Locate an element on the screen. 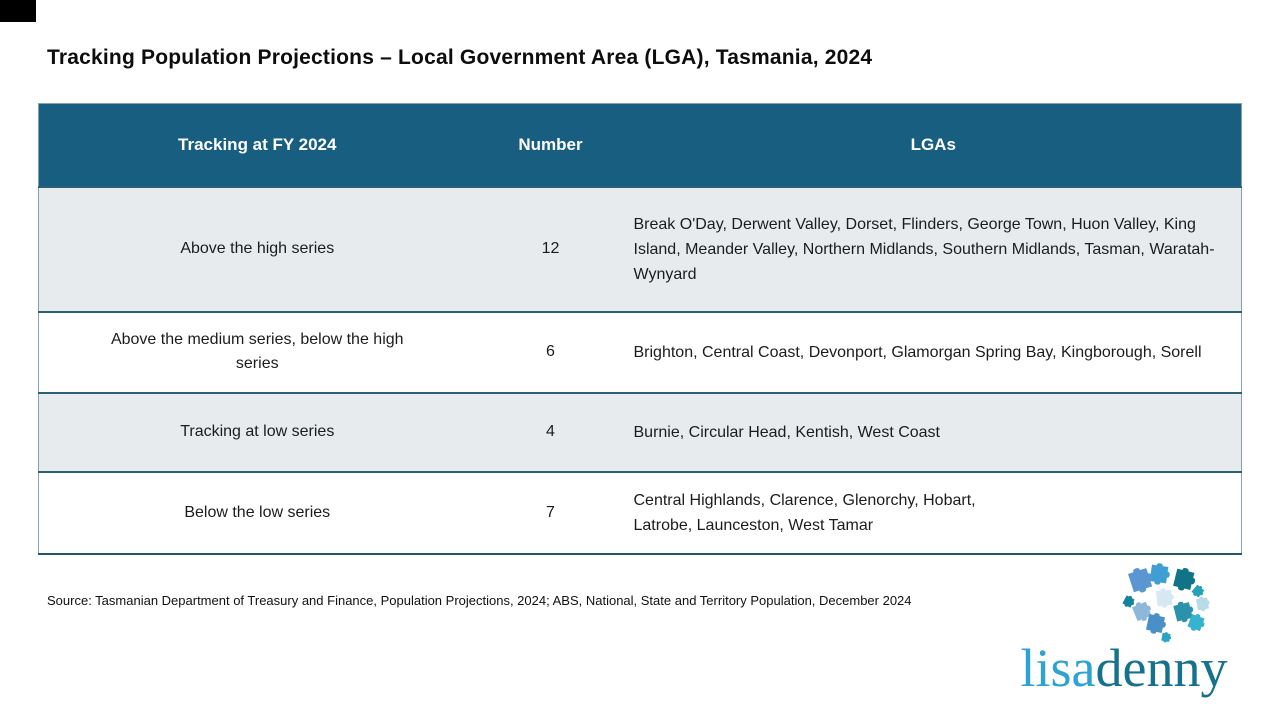 The height and width of the screenshot is (720, 1280). lisadenny-logo: lisadenny is located at coordinates (1124, 631).